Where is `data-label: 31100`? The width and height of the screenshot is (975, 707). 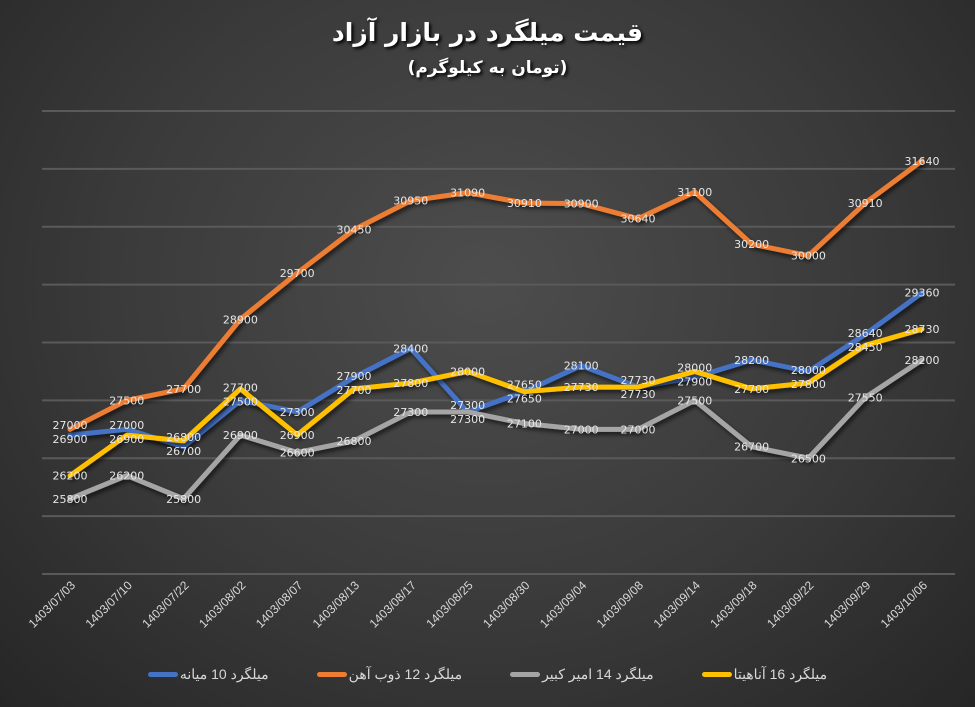
data-label: 31100 is located at coordinates (694, 192).